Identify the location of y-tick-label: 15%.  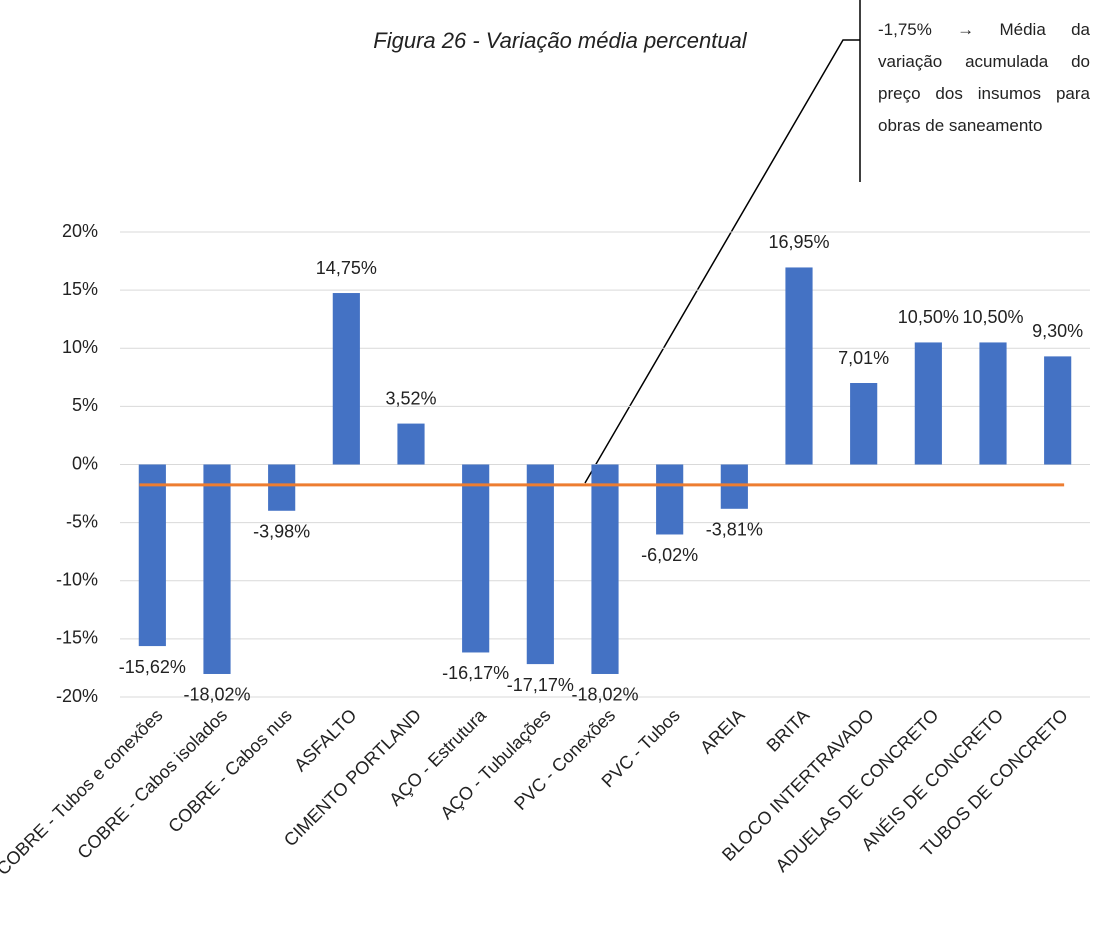
(80, 289).